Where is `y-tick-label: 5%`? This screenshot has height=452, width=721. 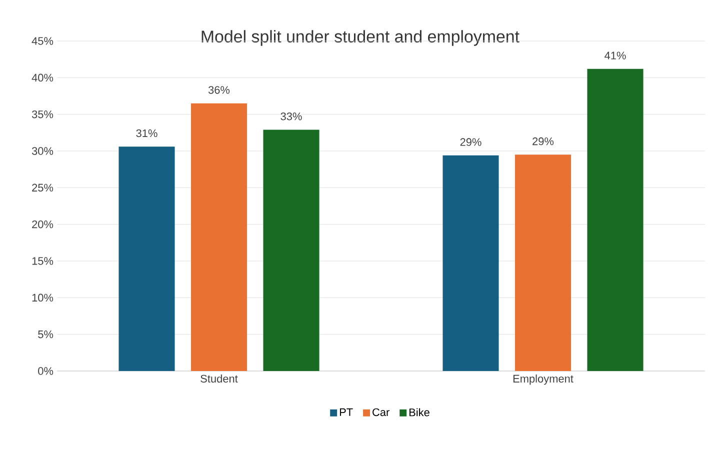 y-tick-label: 5% is located at coordinates (46, 334).